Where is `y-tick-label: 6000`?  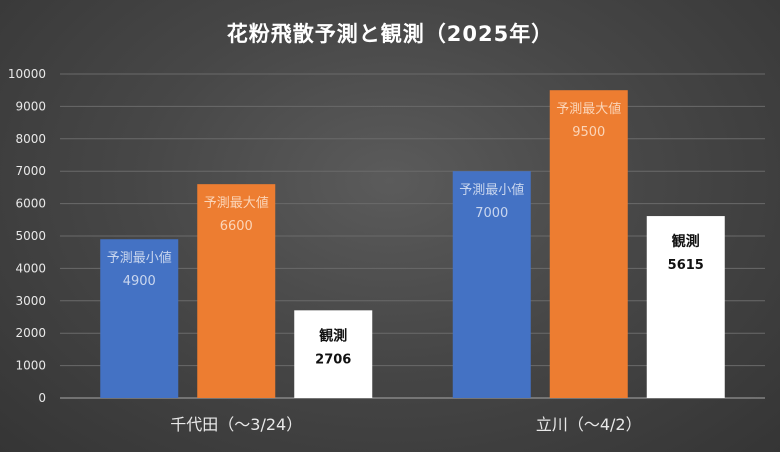
y-tick-label: 6000 is located at coordinates (30, 204).